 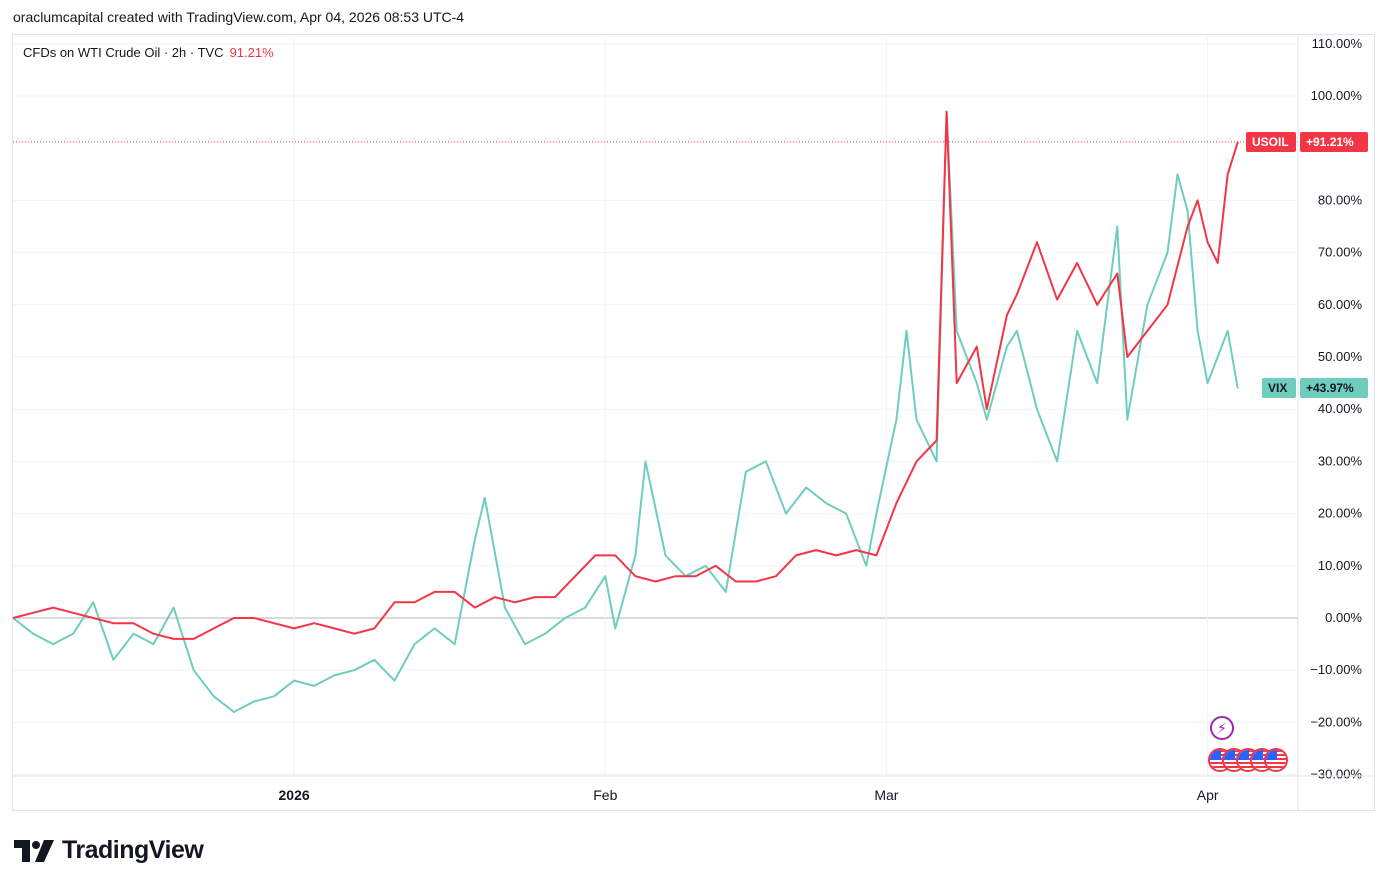 What do you see at coordinates (1340, 408) in the screenshot?
I see `y-tick-label: 40.00%` at bounding box center [1340, 408].